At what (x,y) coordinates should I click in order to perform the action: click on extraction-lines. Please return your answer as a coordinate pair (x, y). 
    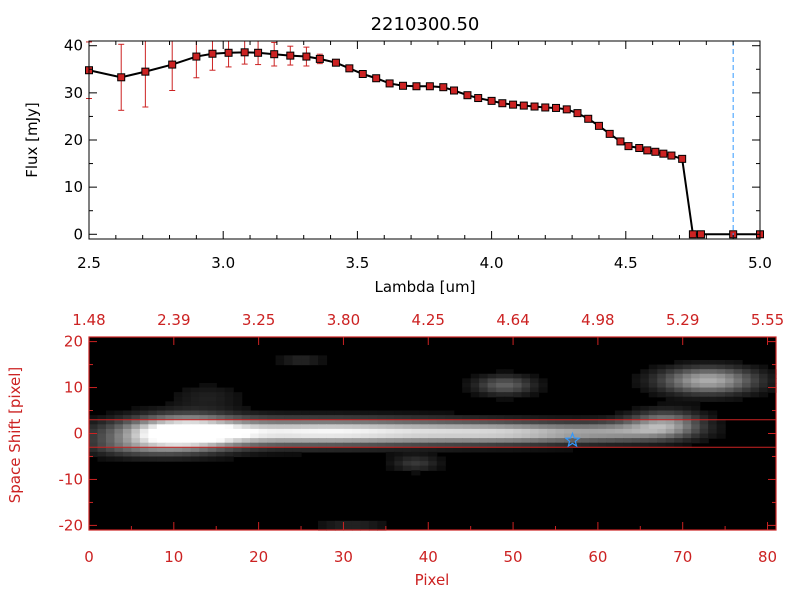
    Looking at the image, I should click on (432, 433).